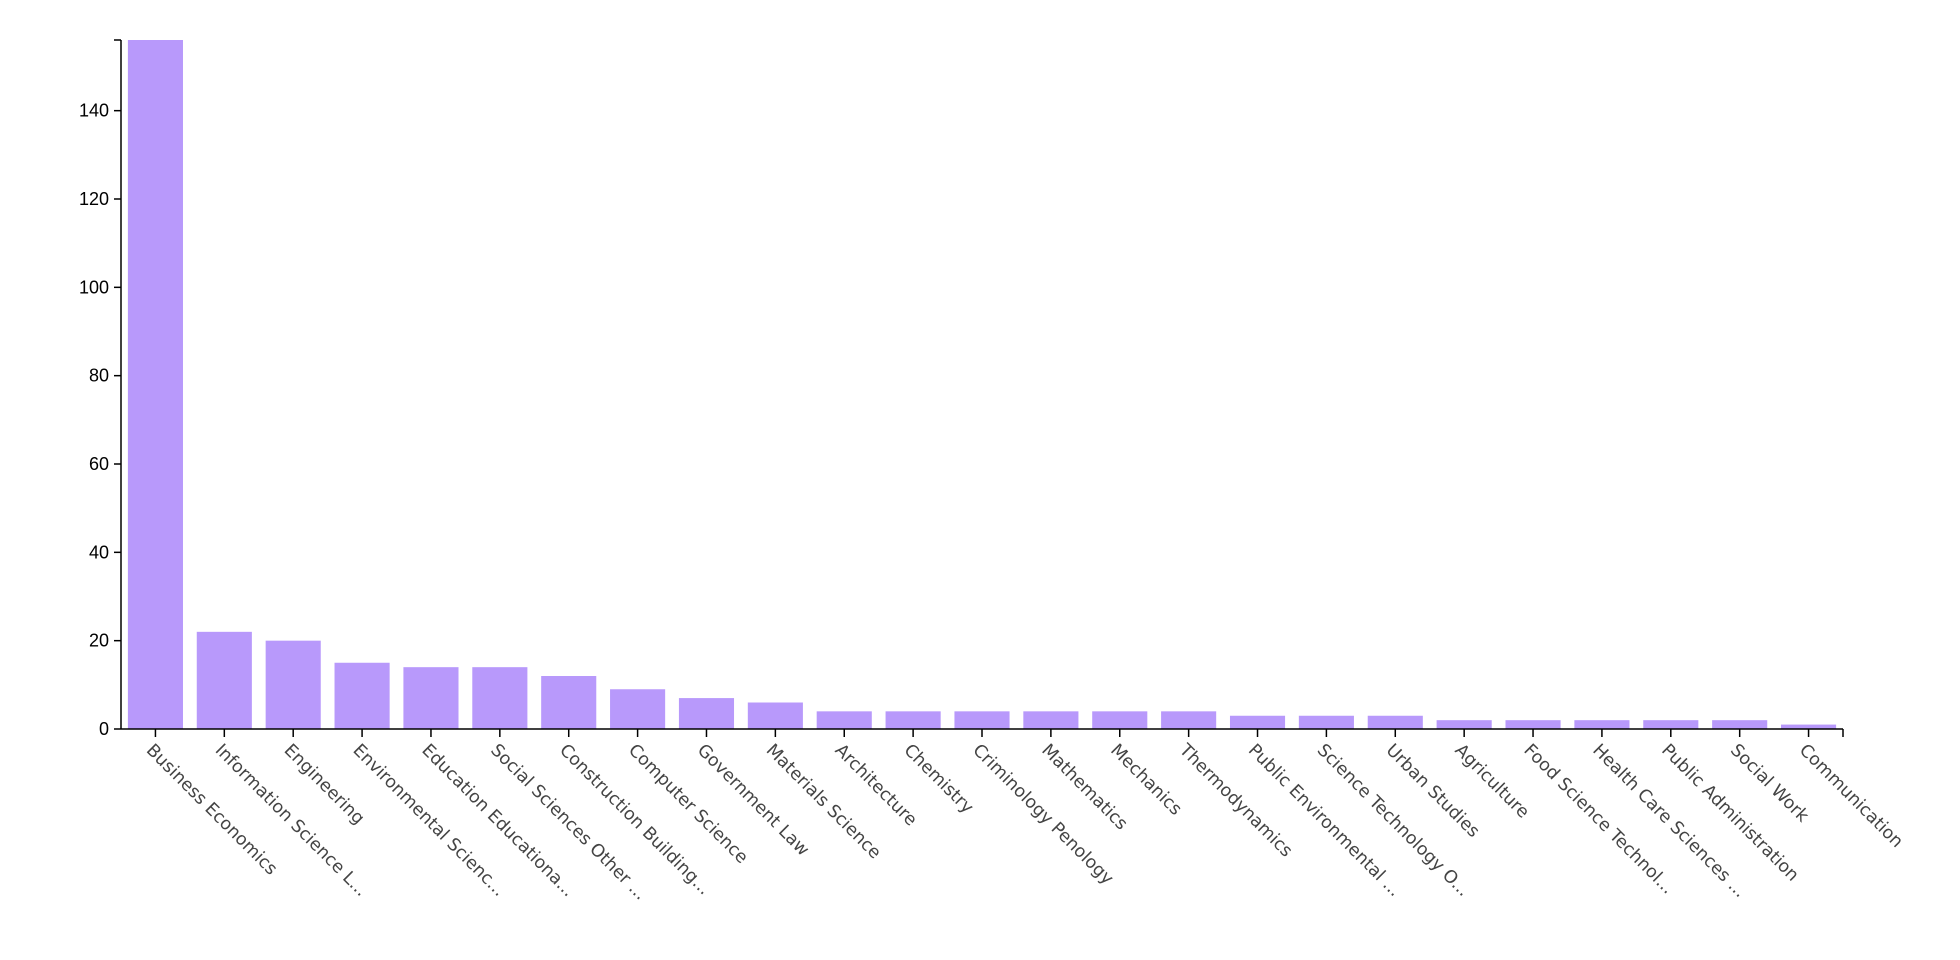 The width and height of the screenshot is (1960, 960). I want to click on y-tick-label: 100, so click(94, 287).